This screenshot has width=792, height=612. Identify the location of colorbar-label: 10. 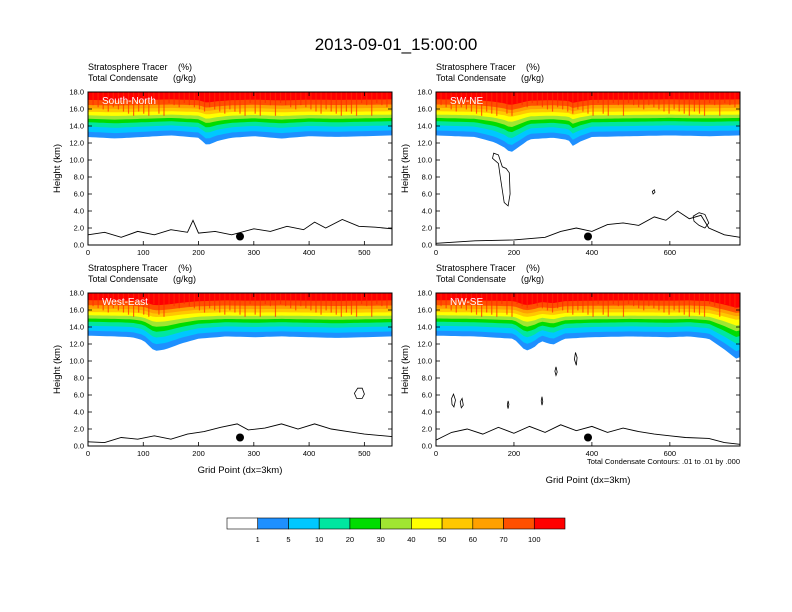
(319, 539).